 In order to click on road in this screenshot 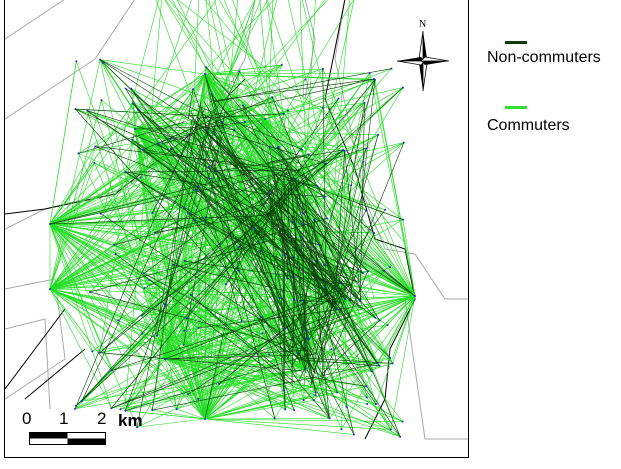, I will do `click(45, 354)`.